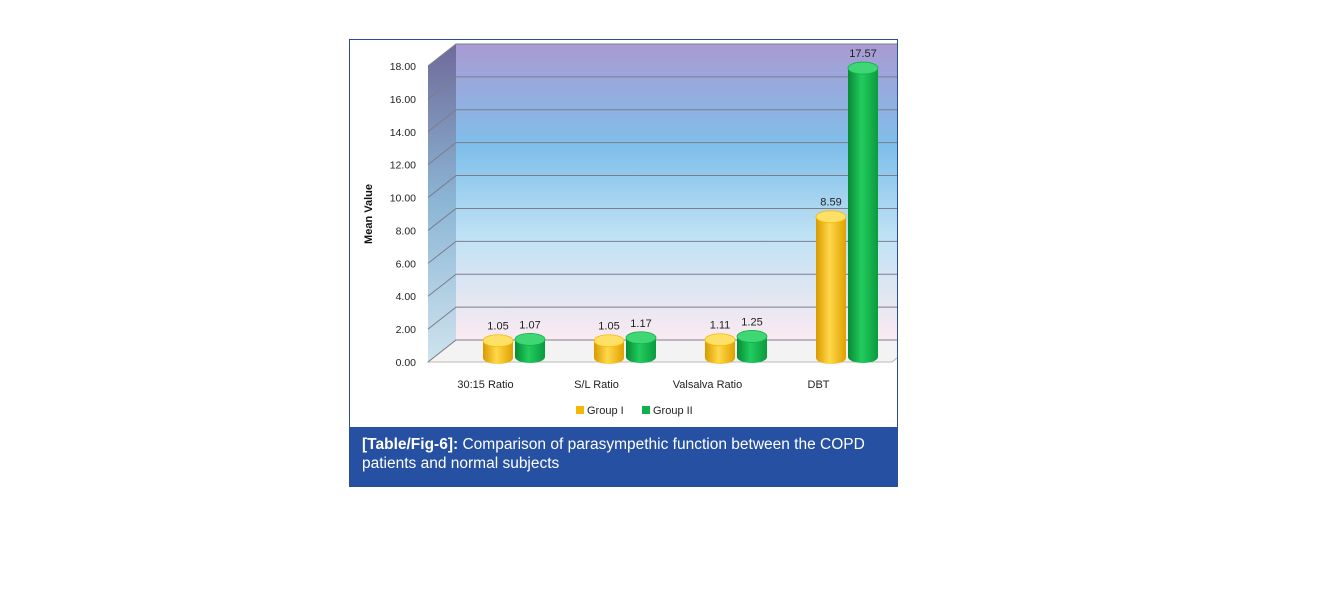  Describe the element at coordinates (369, 214) in the screenshot. I see `y-axis-label: Mean Value` at that location.